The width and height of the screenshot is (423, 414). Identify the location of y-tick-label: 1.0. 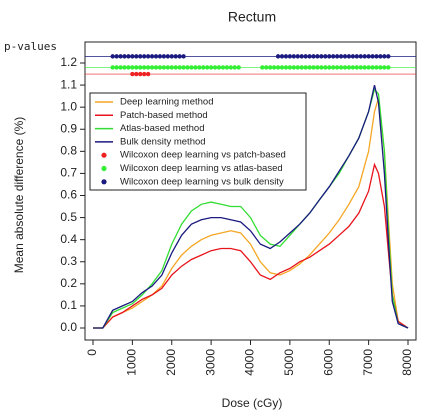
(68, 106).